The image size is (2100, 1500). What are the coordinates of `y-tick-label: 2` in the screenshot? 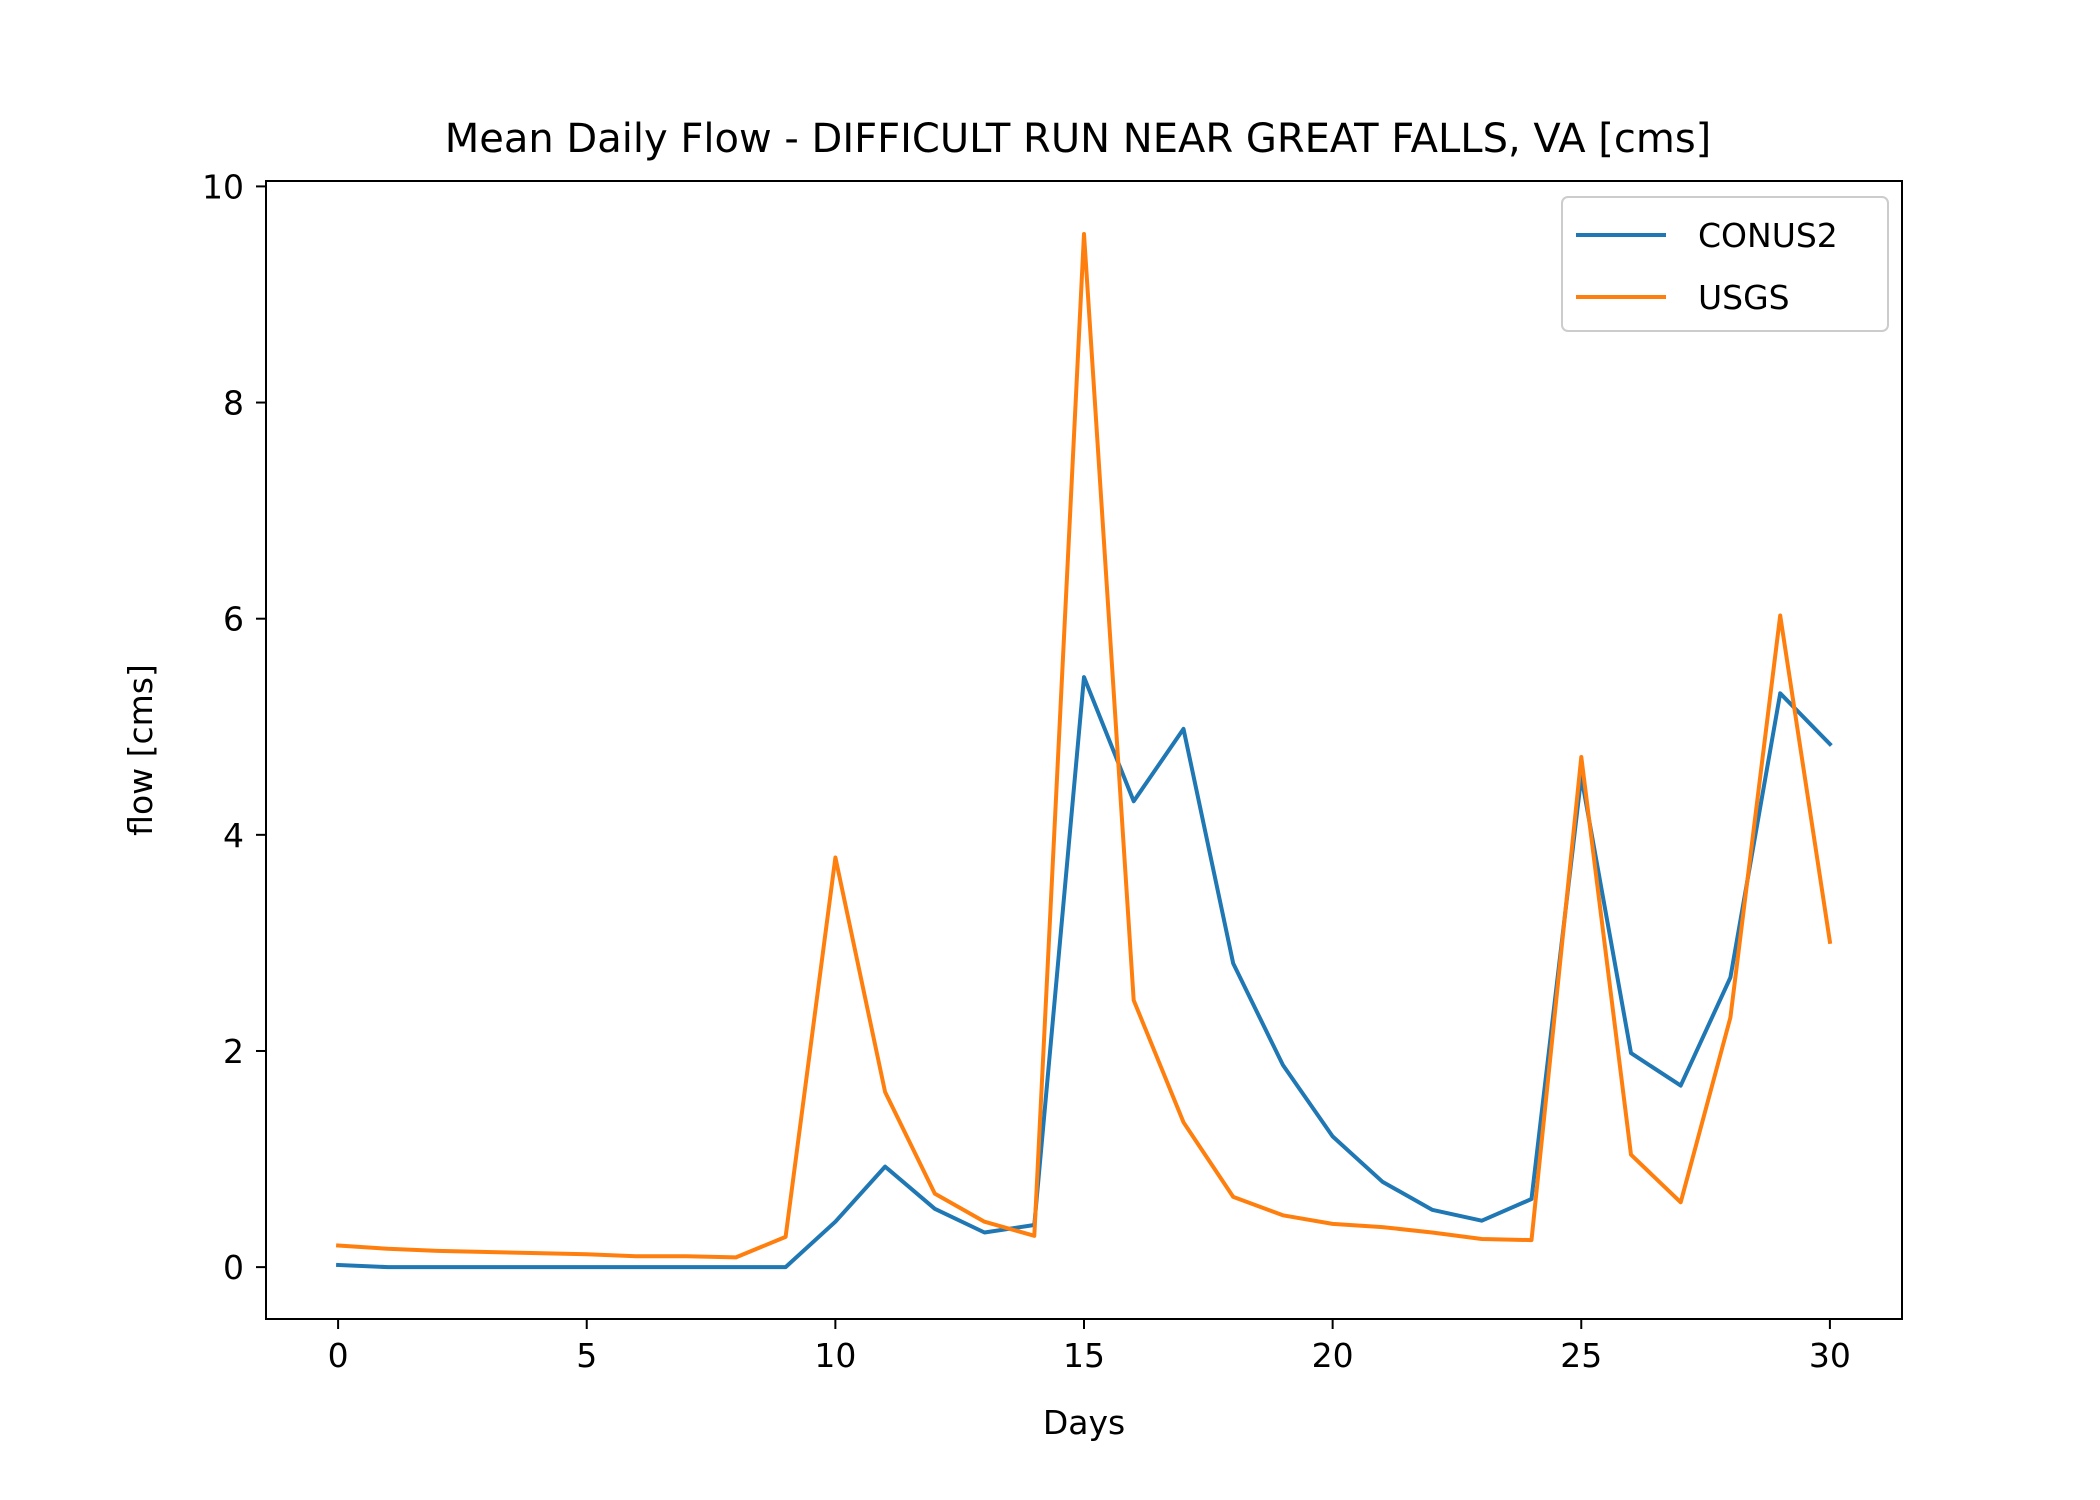 It's located at (233, 1051).